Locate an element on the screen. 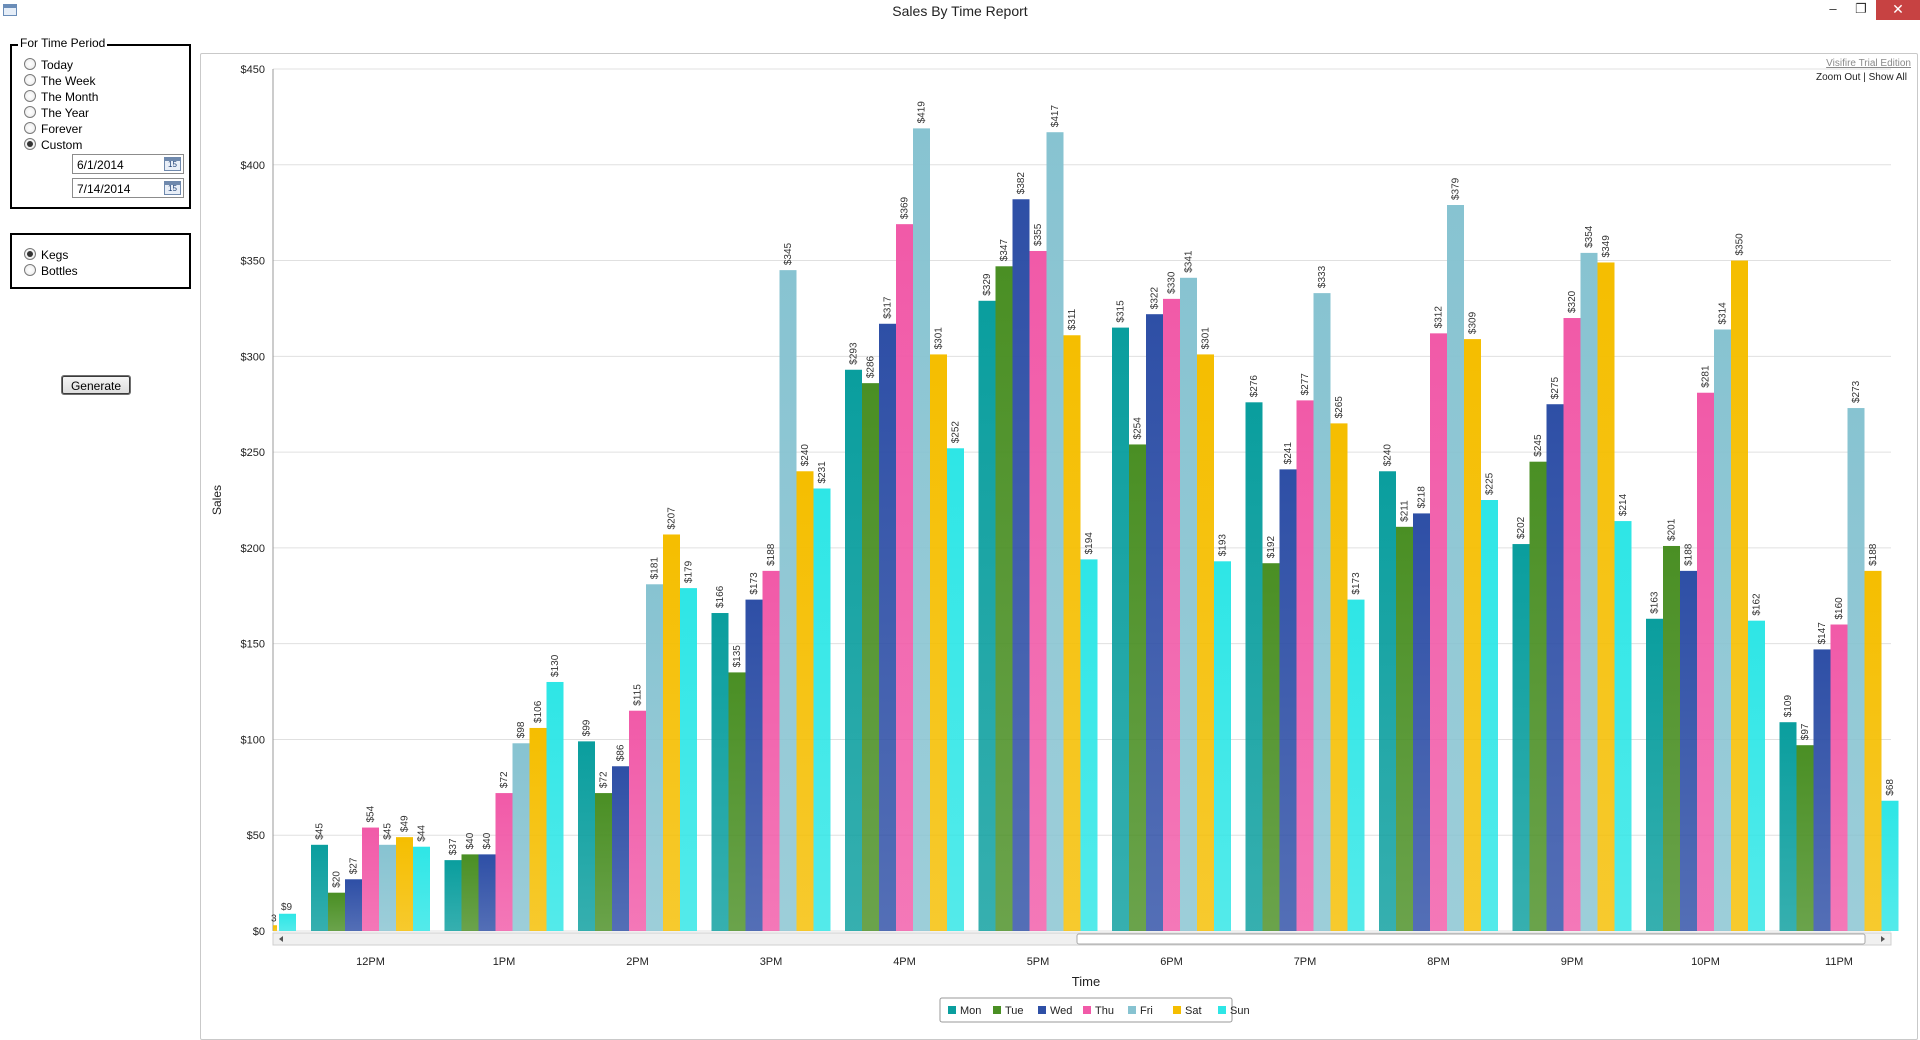  bar-sun-7pm is located at coordinates (1356, 765).